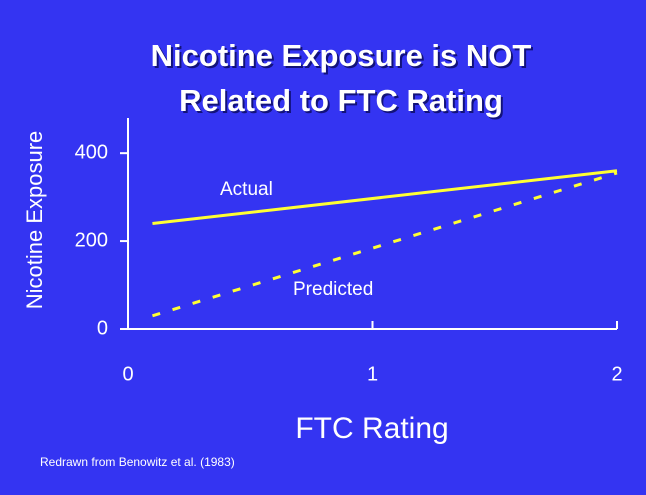  What do you see at coordinates (34, 220) in the screenshot?
I see `y-axis-label: Nicotine Exposure` at bounding box center [34, 220].